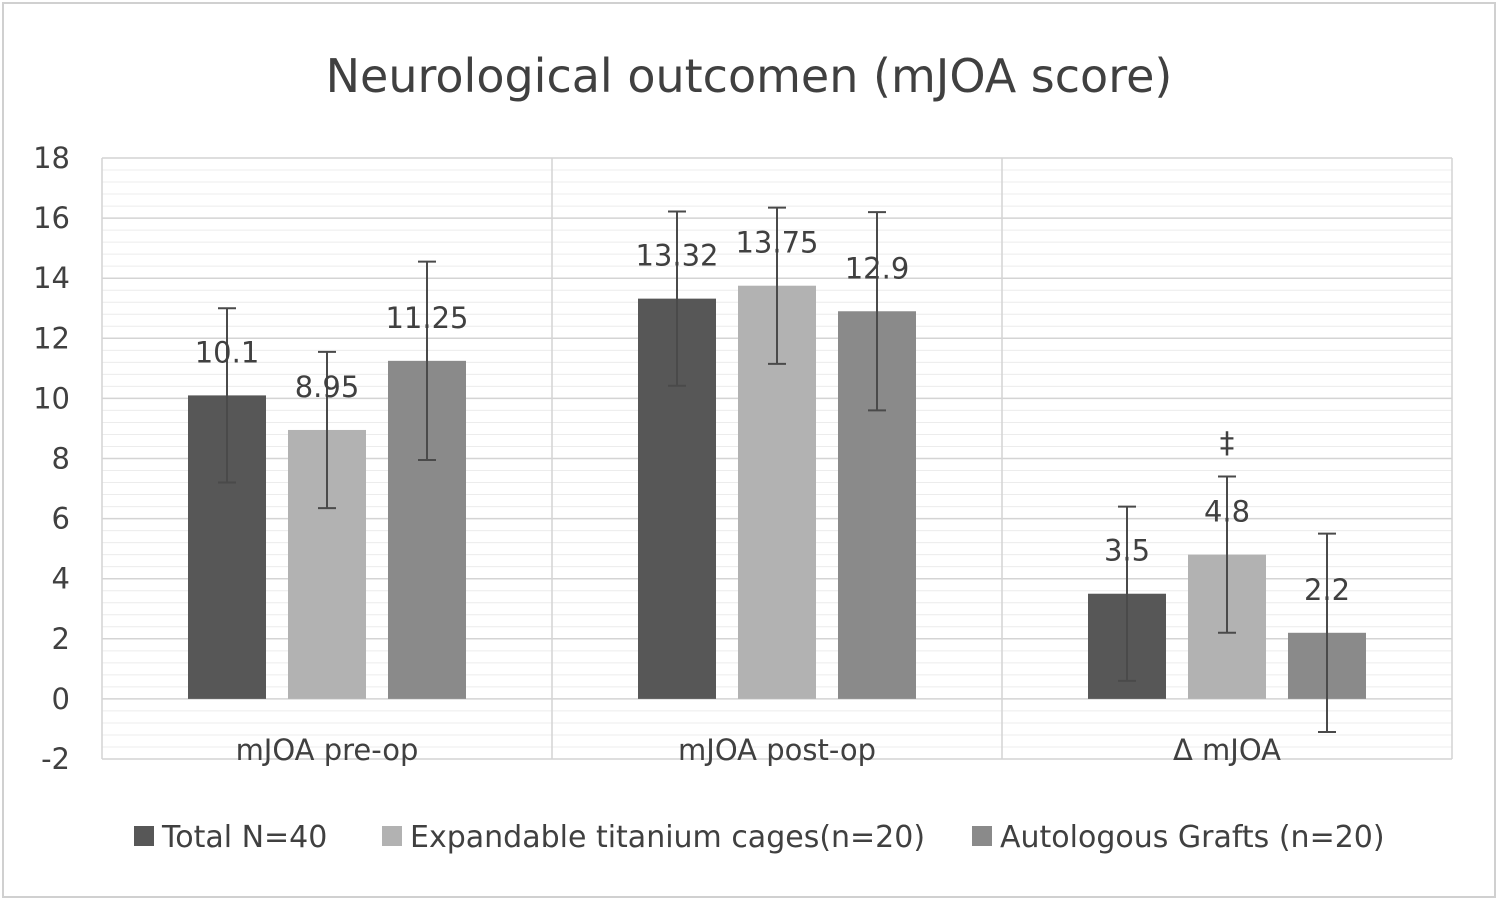 Image resolution: width=1500 pixels, height=902 pixels. Describe the element at coordinates (1327, 590) in the screenshot. I see `data-label: 2.2` at that location.